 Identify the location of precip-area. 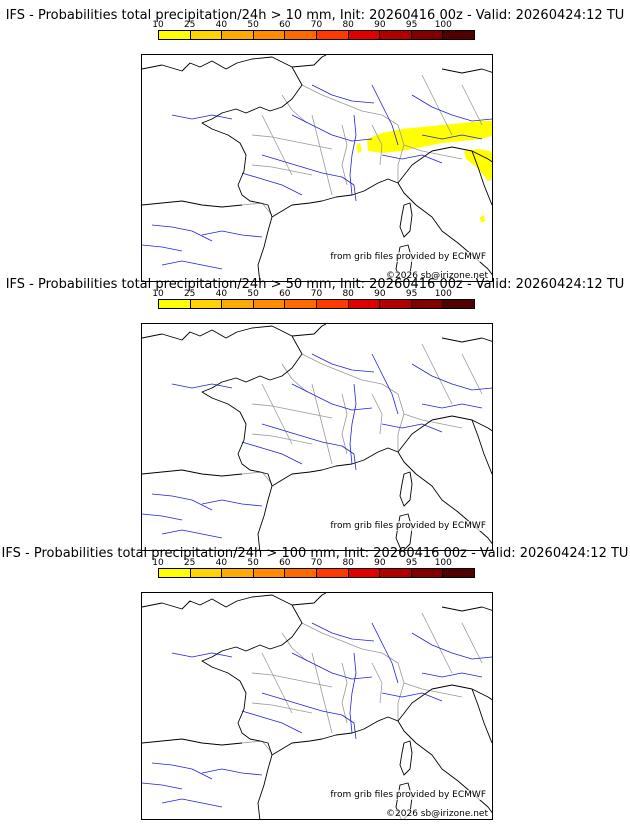
(482, 219).